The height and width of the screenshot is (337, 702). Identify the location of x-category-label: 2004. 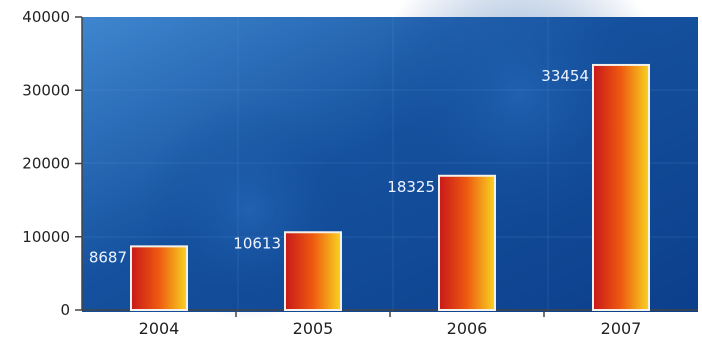
(159, 328).